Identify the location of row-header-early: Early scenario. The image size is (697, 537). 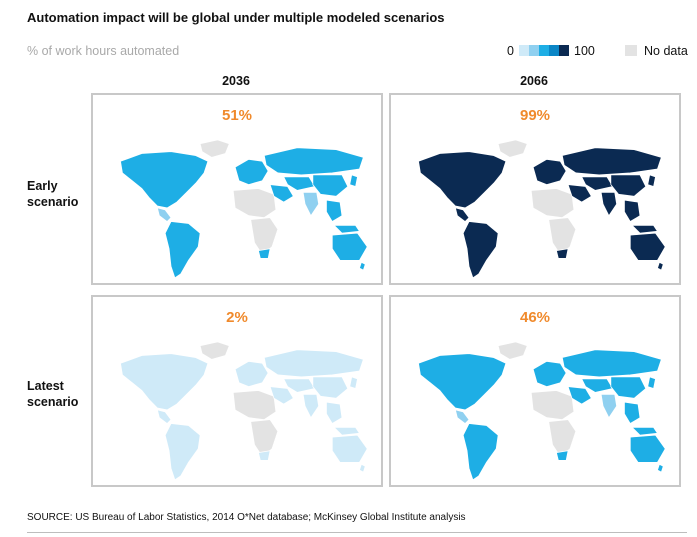
(57, 194).